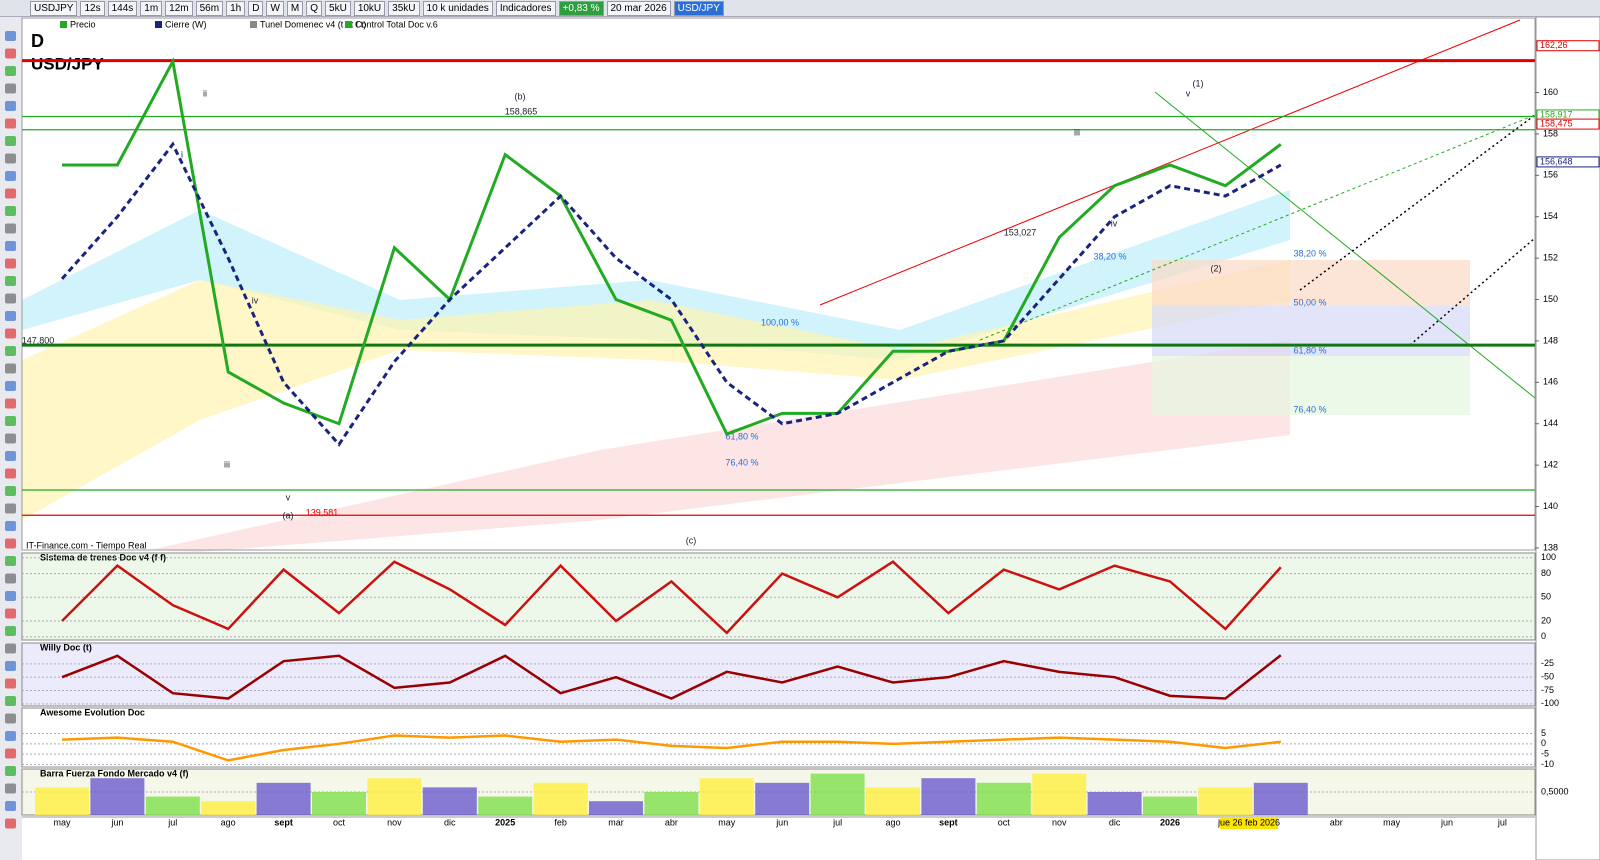  Describe the element at coordinates (1309, 409) in the screenshot. I see `wave-annotation: 76,40 %` at that location.